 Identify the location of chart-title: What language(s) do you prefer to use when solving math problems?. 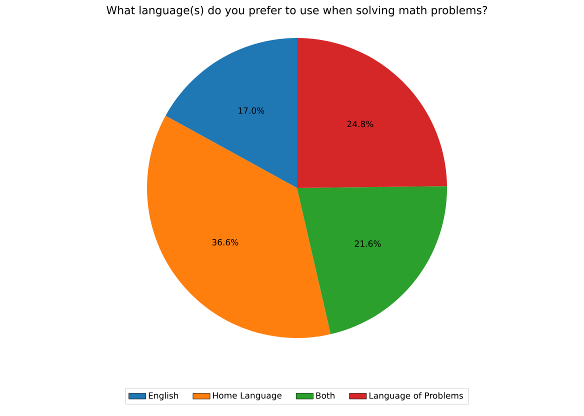
(297, 11).